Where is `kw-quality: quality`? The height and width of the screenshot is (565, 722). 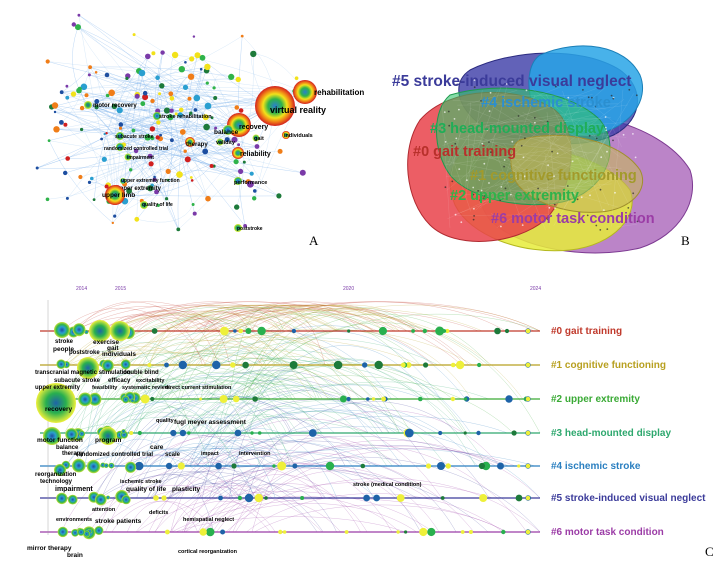
kw-quality: quality is located at coordinates (165, 421).